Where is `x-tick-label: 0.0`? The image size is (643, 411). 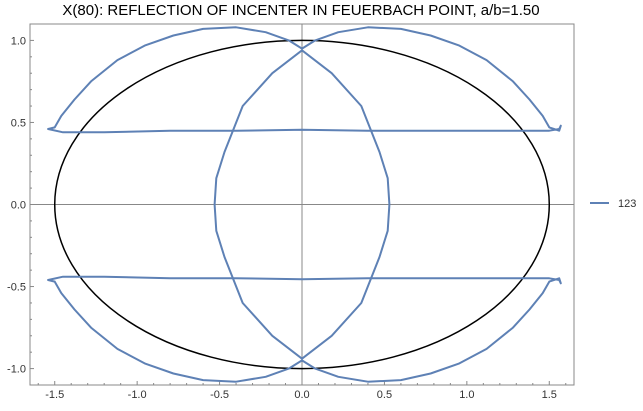
x-tick-label: 0.0 is located at coordinates (301, 395).